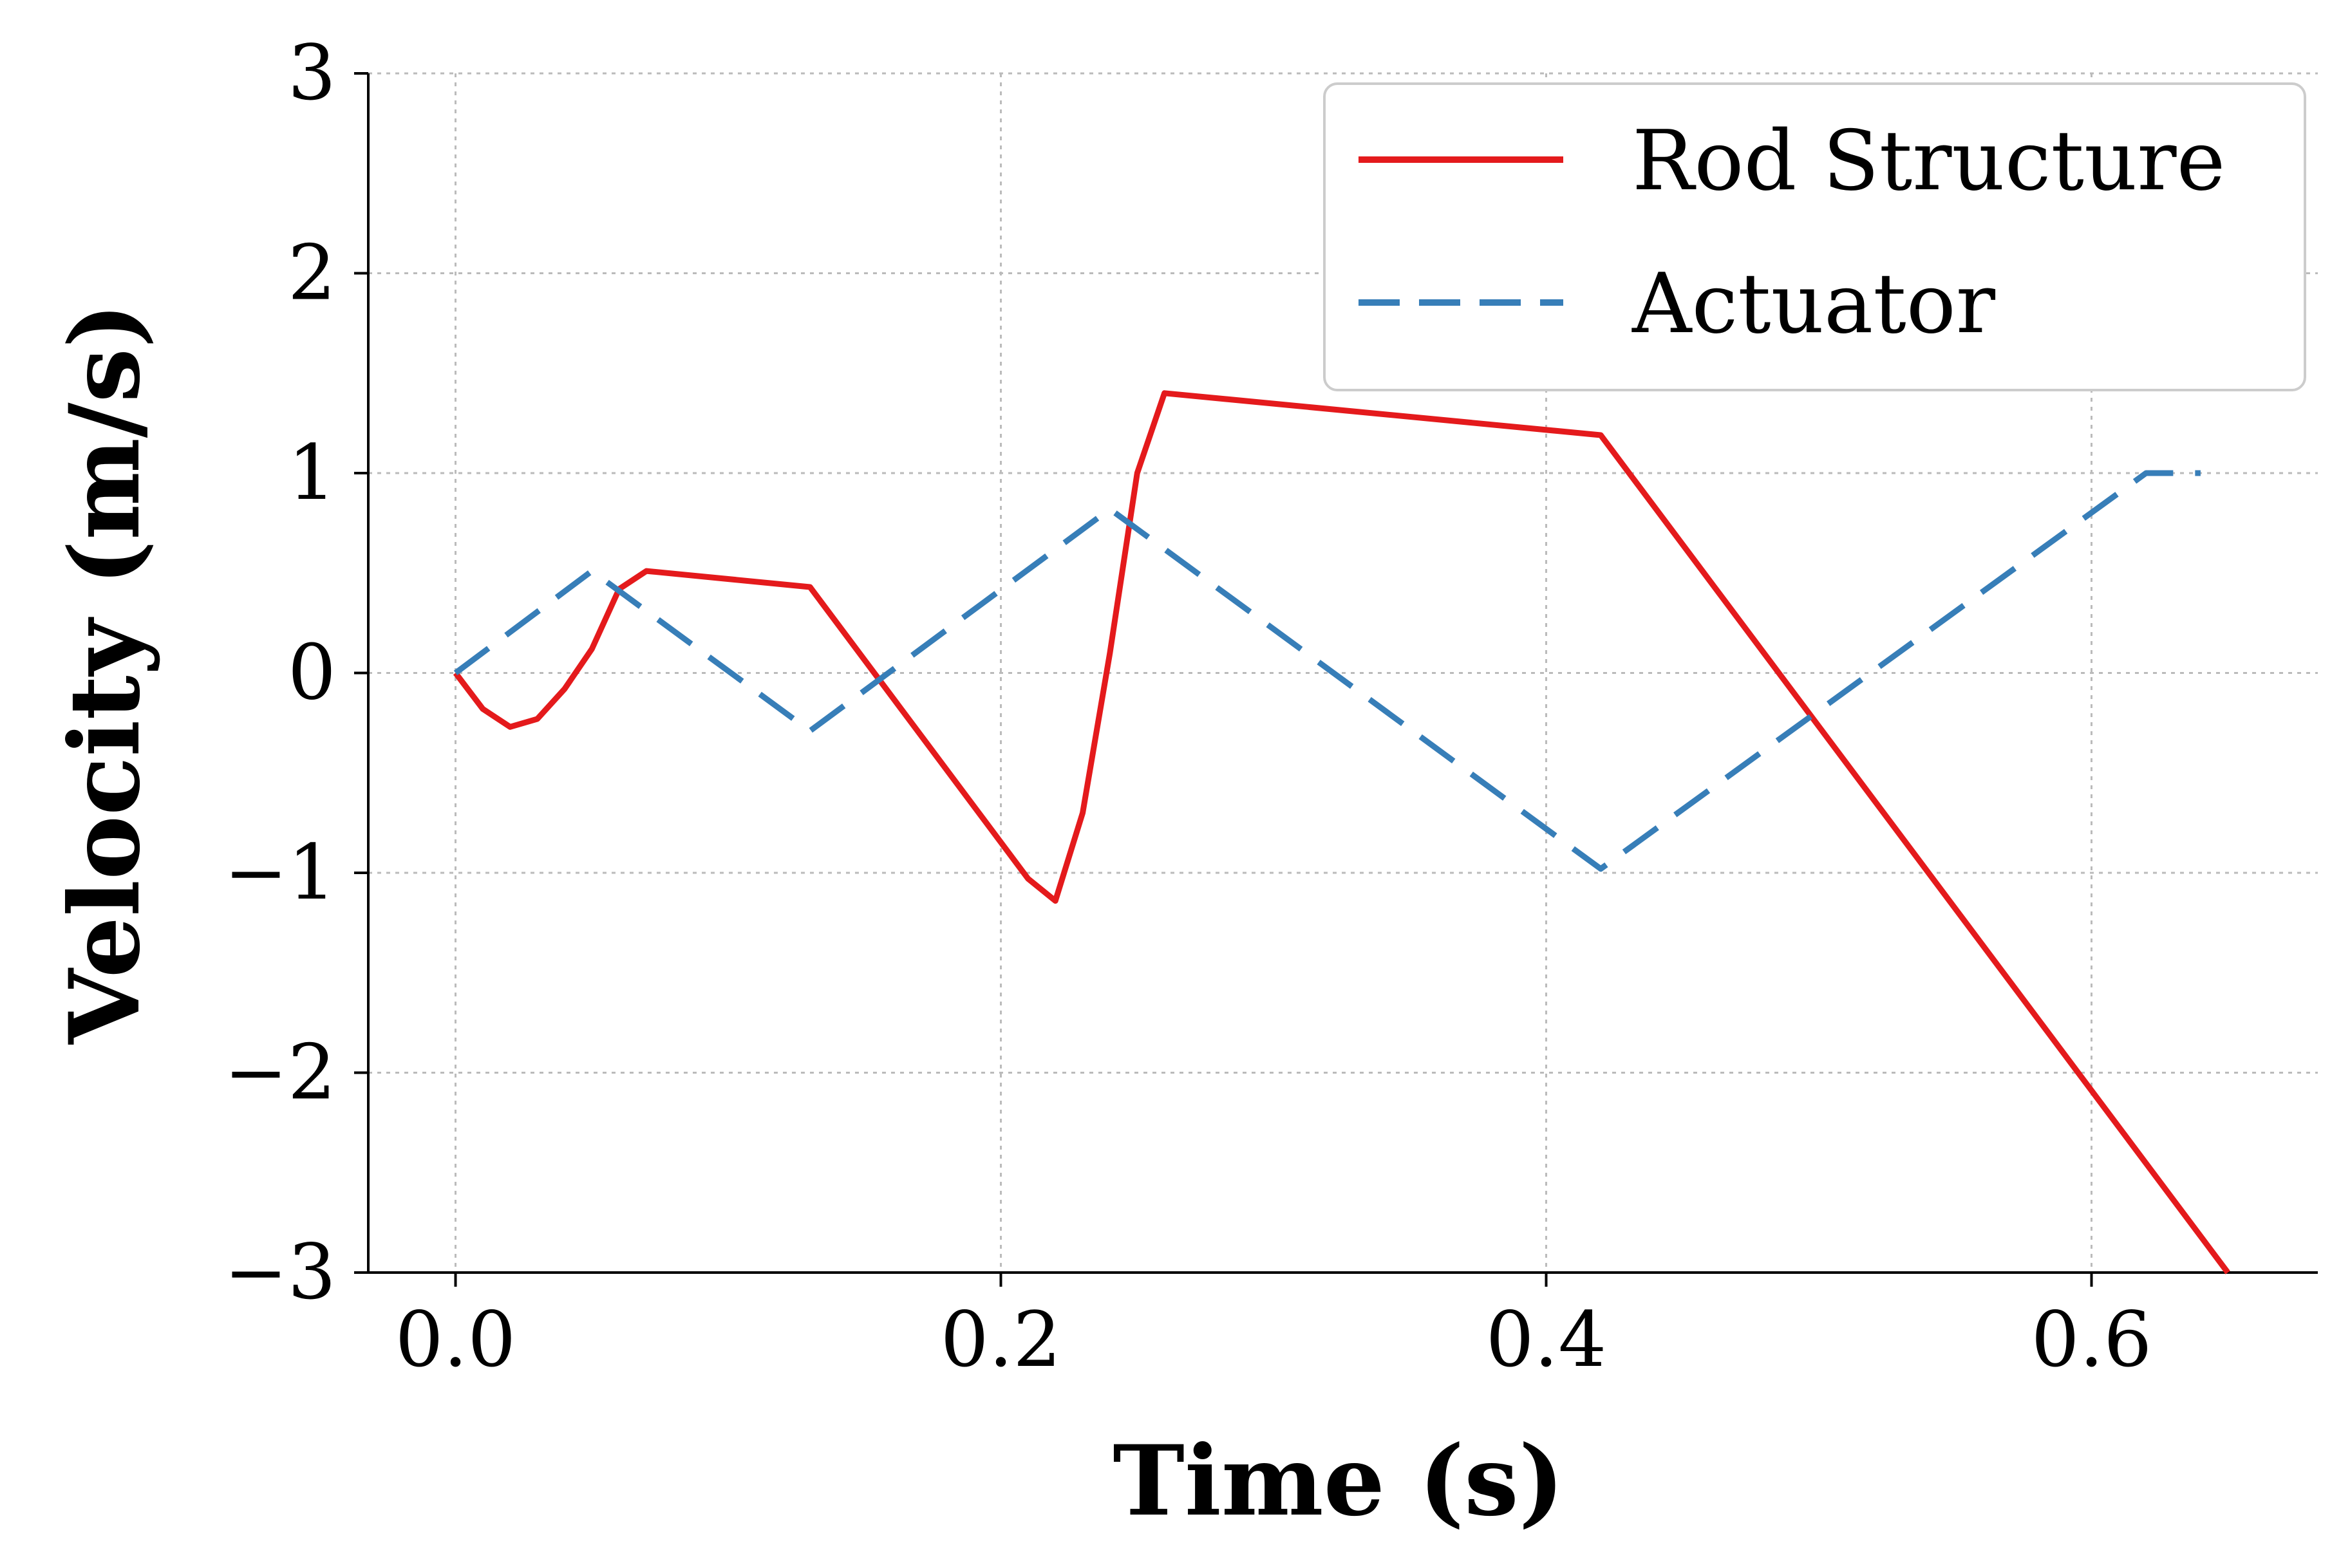 This screenshot has width=2341, height=1568. I want to click on y-axis-title: Velocity (m/s), so click(105, 674).